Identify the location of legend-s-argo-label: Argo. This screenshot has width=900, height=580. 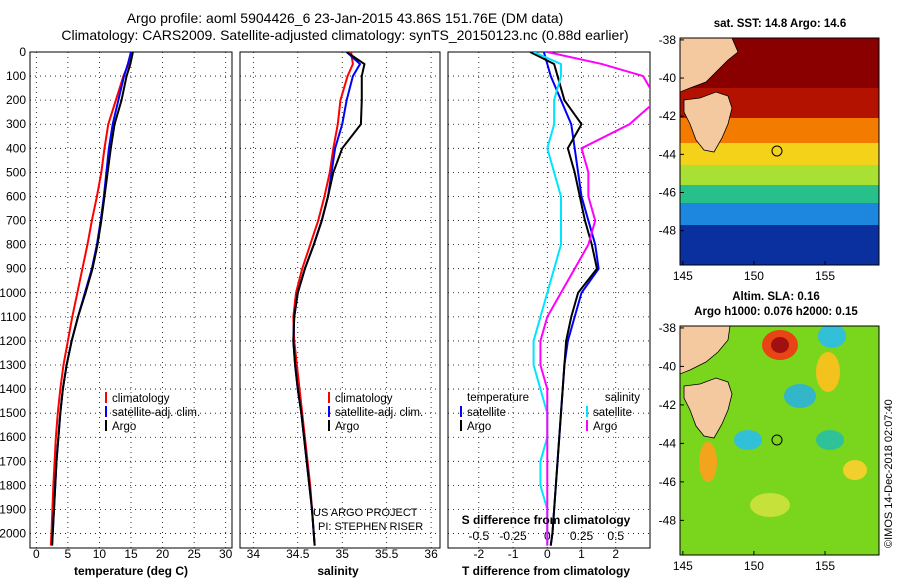
(605, 427).